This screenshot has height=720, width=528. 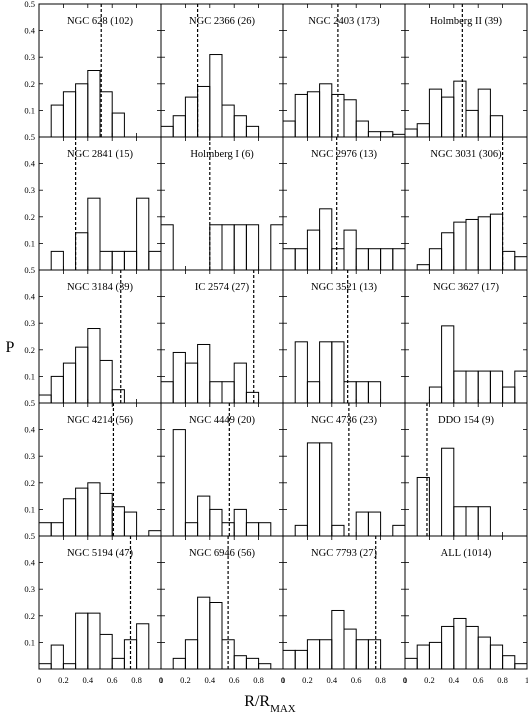 What do you see at coordinates (222, 610) in the screenshot?
I see `panel: NGC 6946 (56) 0 0.2 0.4 0.6 0.8 1` at bounding box center [222, 610].